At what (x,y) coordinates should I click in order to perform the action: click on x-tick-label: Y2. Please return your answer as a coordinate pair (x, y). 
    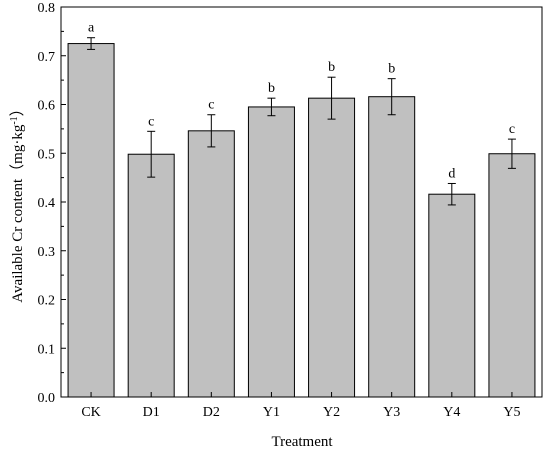
    Looking at the image, I should click on (331, 412).